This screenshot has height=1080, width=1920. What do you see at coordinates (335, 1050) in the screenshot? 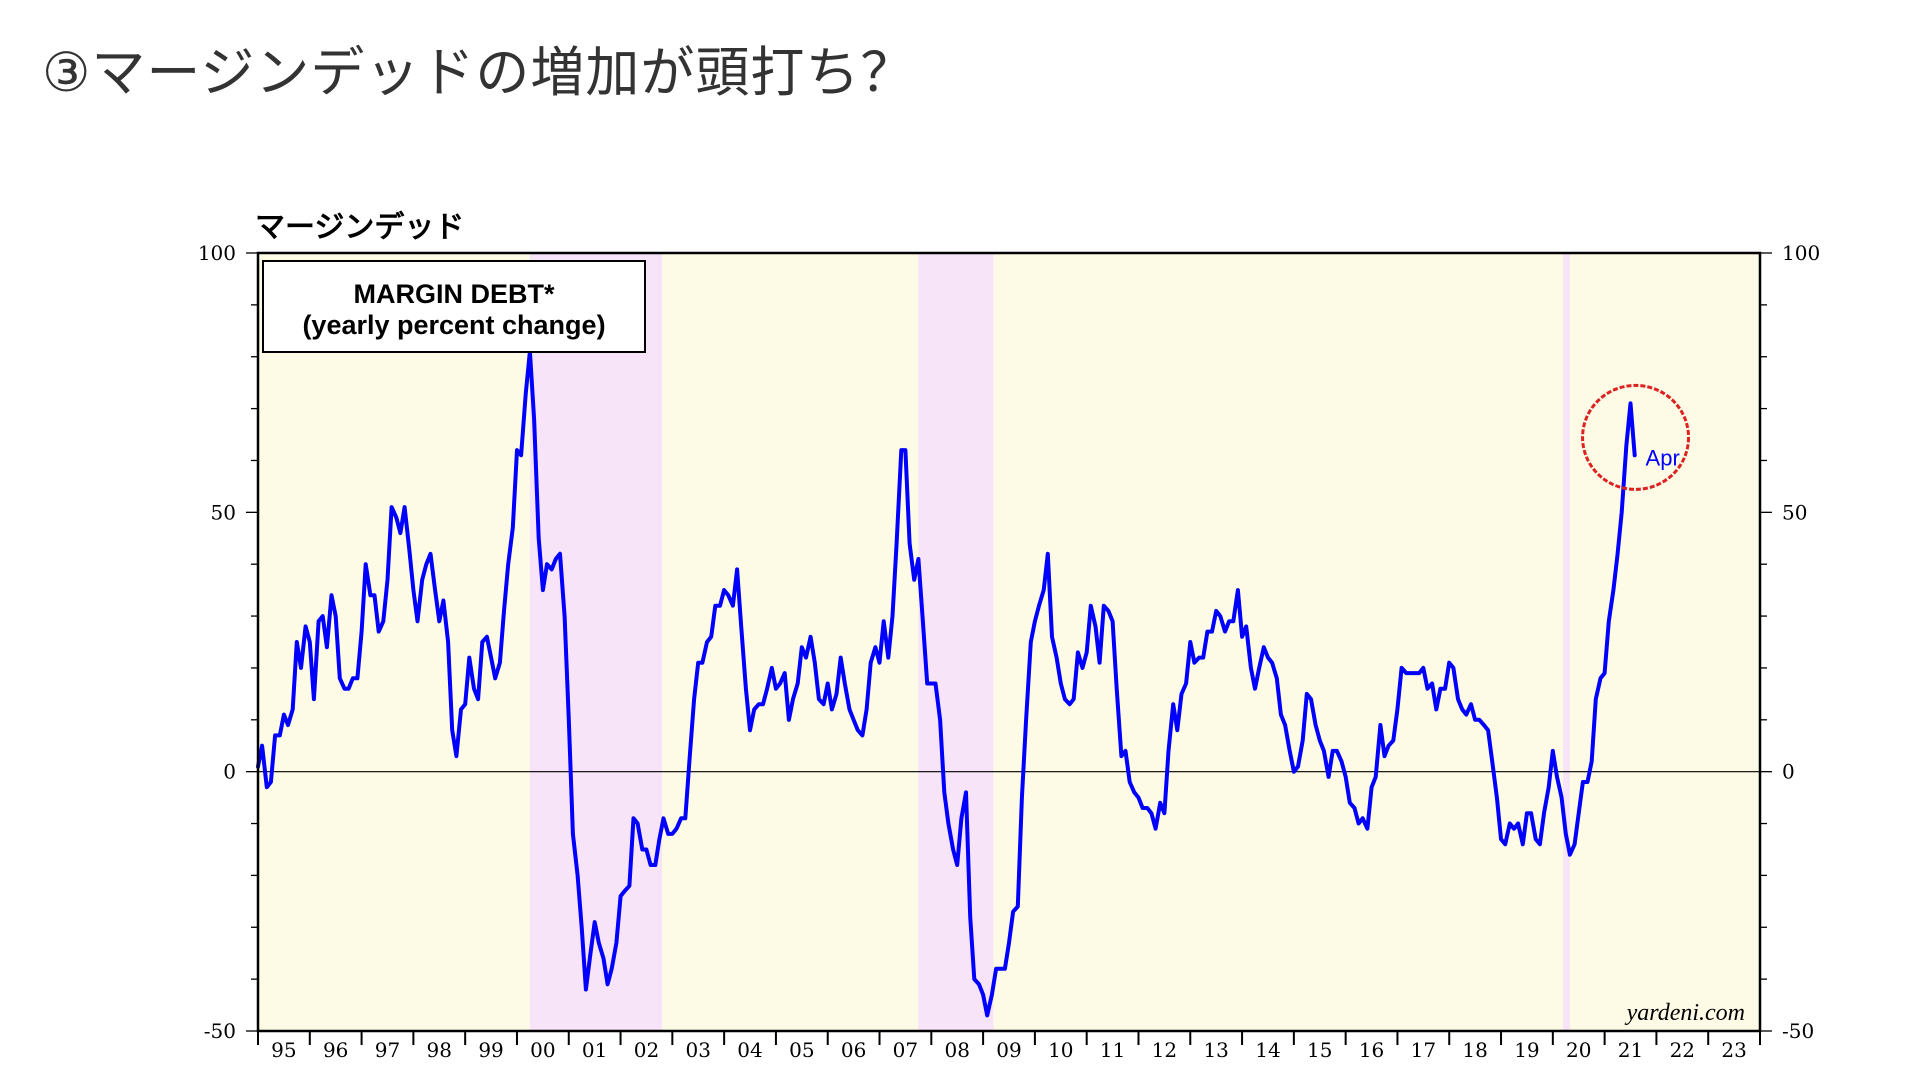
I see `x-tick-label: 96` at bounding box center [335, 1050].